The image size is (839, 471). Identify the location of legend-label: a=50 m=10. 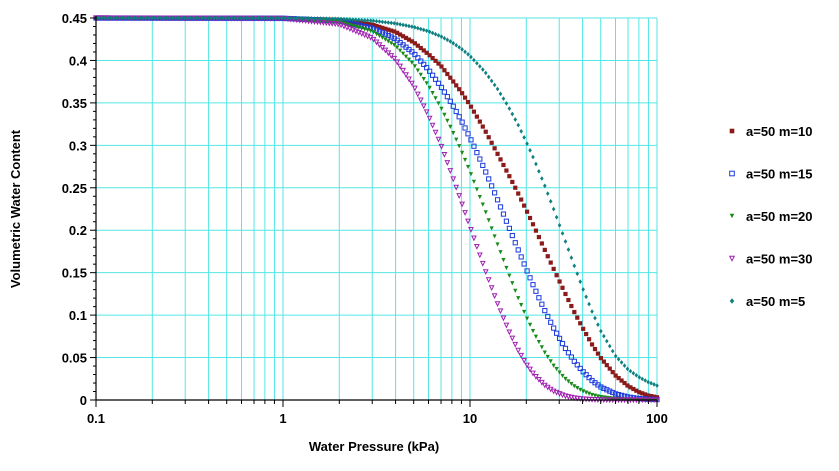
(779, 131).